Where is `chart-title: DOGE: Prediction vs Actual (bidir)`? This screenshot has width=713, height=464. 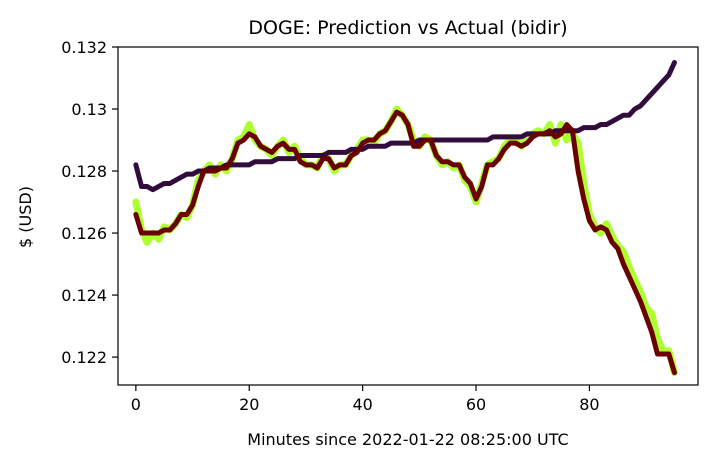 chart-title: DOGE: Prediction vs Actual (bidir) is located at coordinates (407, 28).